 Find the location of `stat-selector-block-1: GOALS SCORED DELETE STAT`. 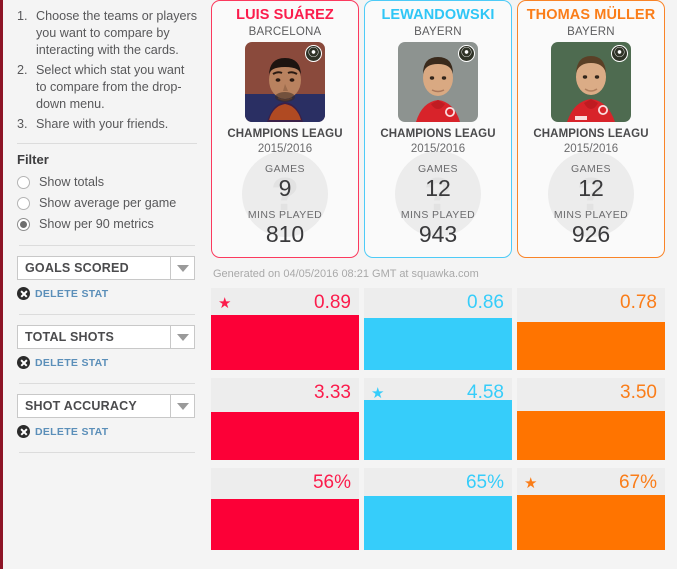

stat-selector-block-1: GOALS SCORED DELETE STAT is located at coordinates (107, 273).